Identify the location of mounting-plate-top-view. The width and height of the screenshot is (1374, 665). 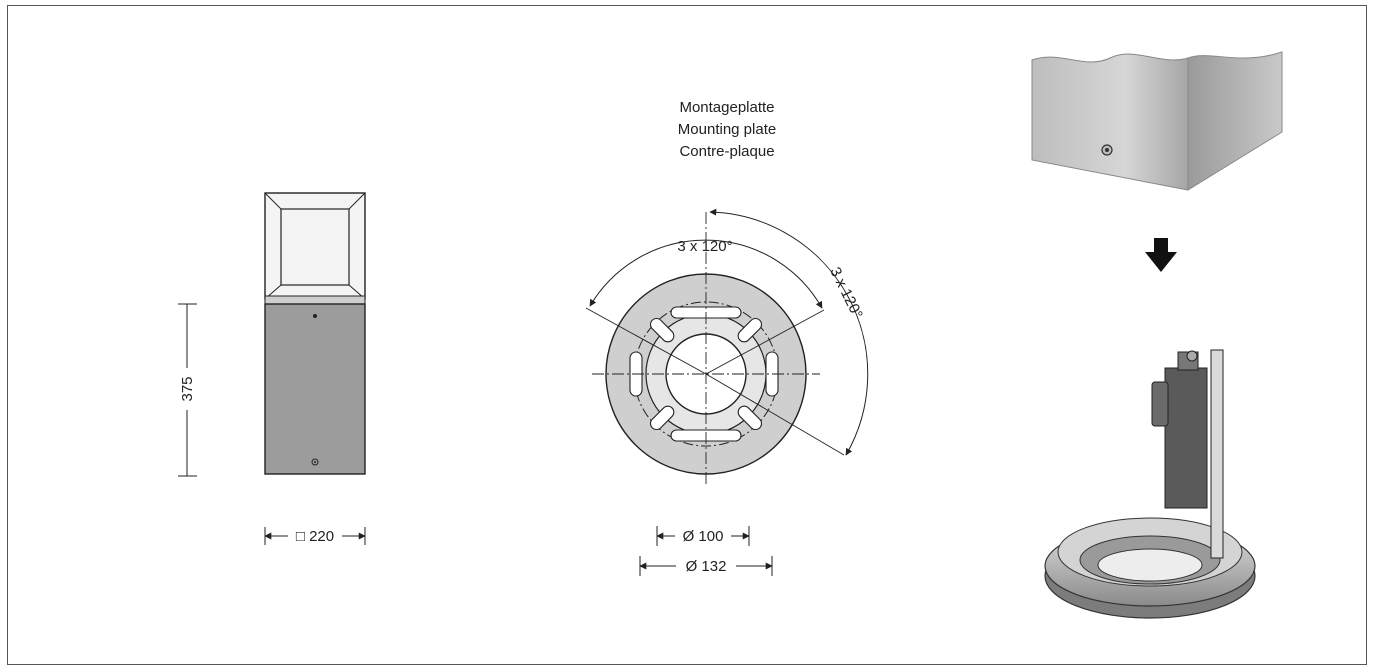
(727, 346).